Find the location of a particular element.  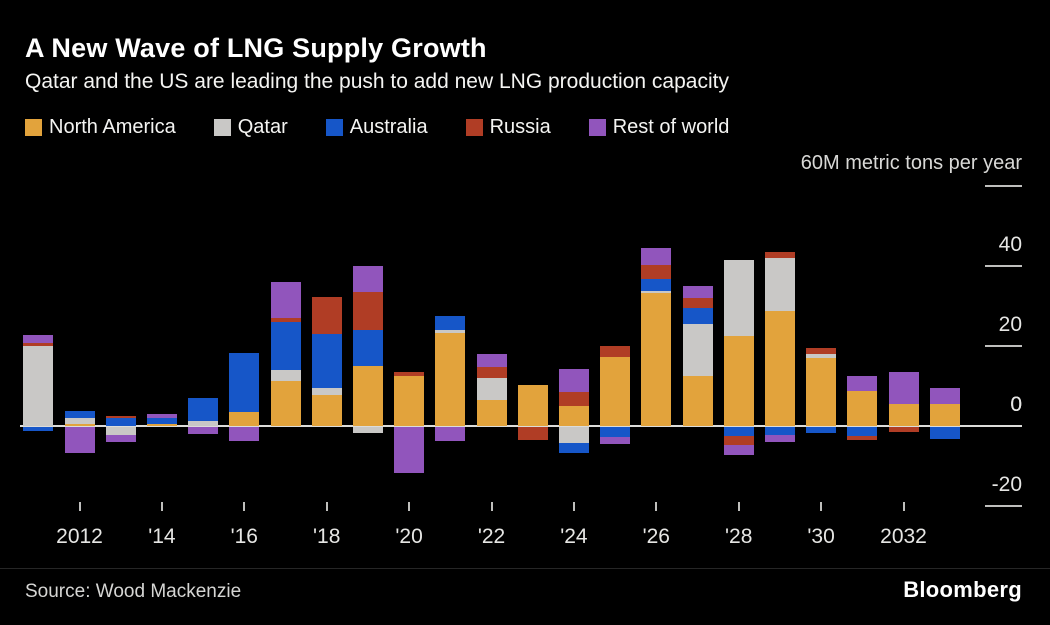

bar-segment-qatar-2024 is located at coordinates (573, 435).